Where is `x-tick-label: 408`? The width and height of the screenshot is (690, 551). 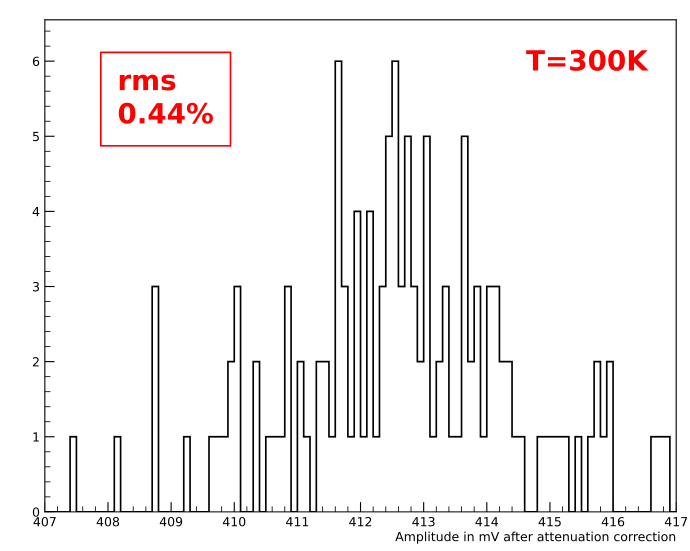 x-tick-label: 408 is located at coordinates (108, 521).